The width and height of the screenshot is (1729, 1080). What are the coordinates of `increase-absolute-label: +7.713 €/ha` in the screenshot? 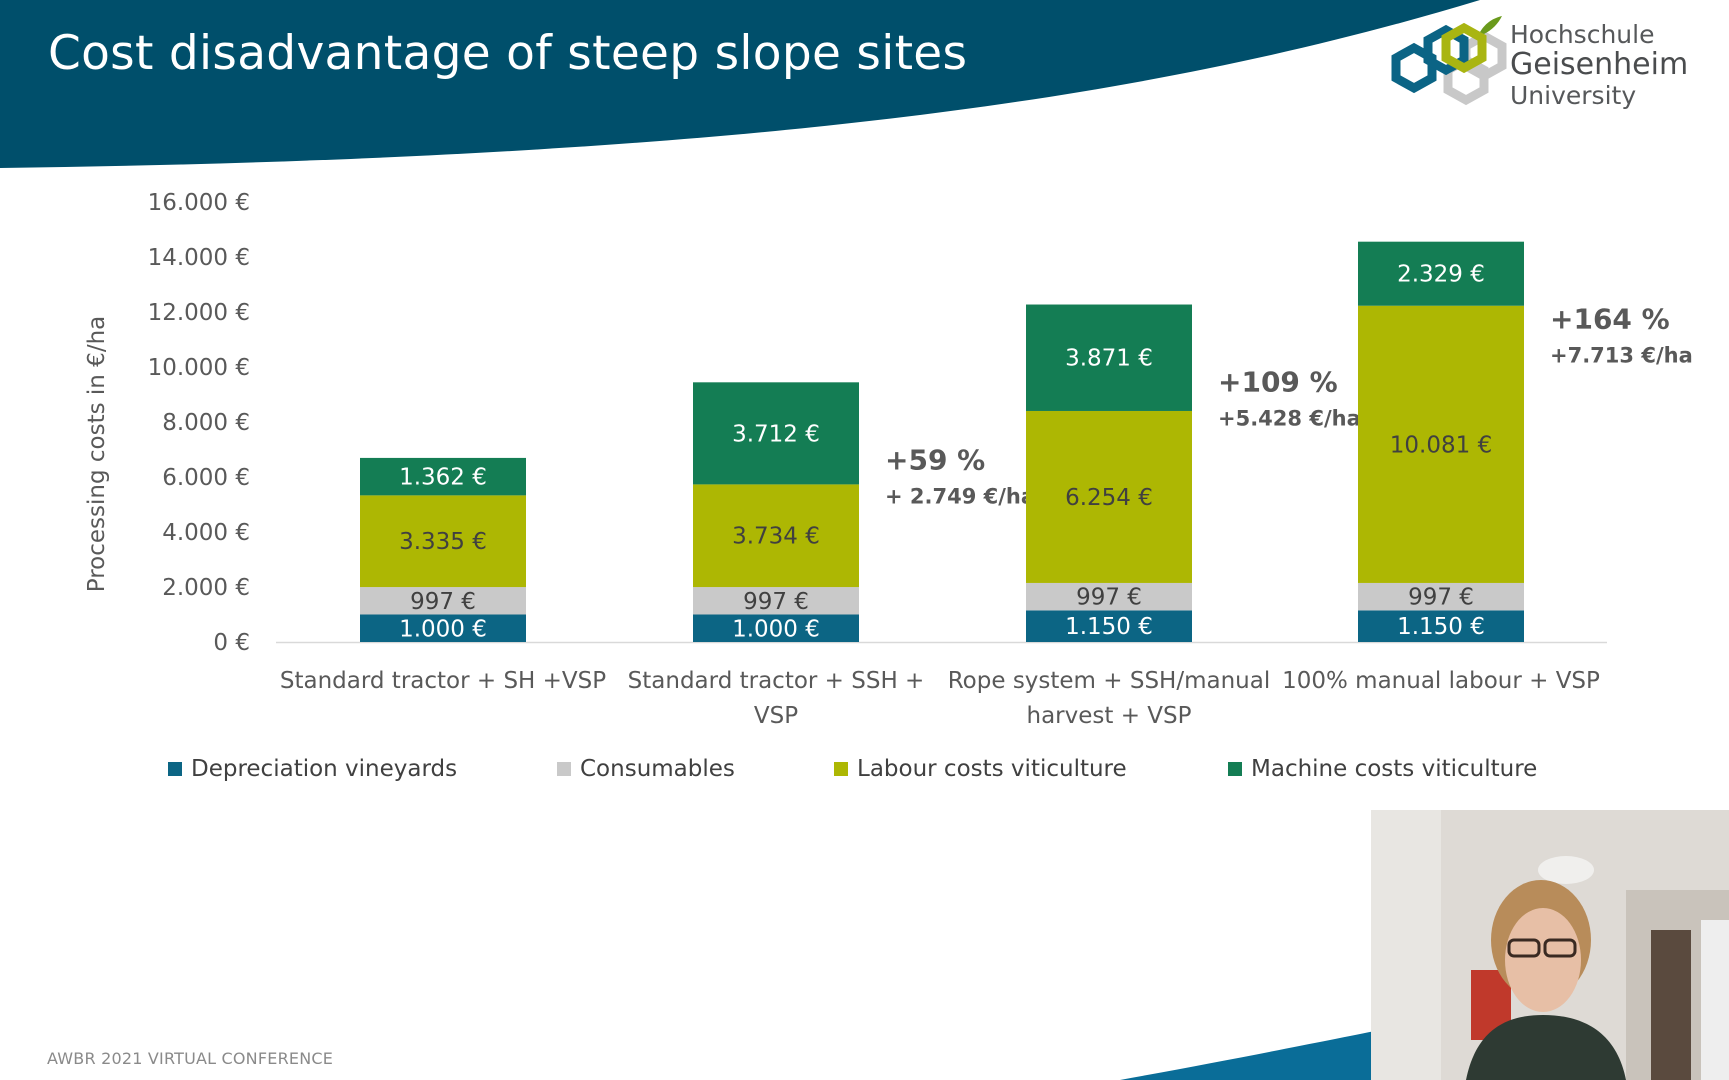 It's located at (1621, 356).